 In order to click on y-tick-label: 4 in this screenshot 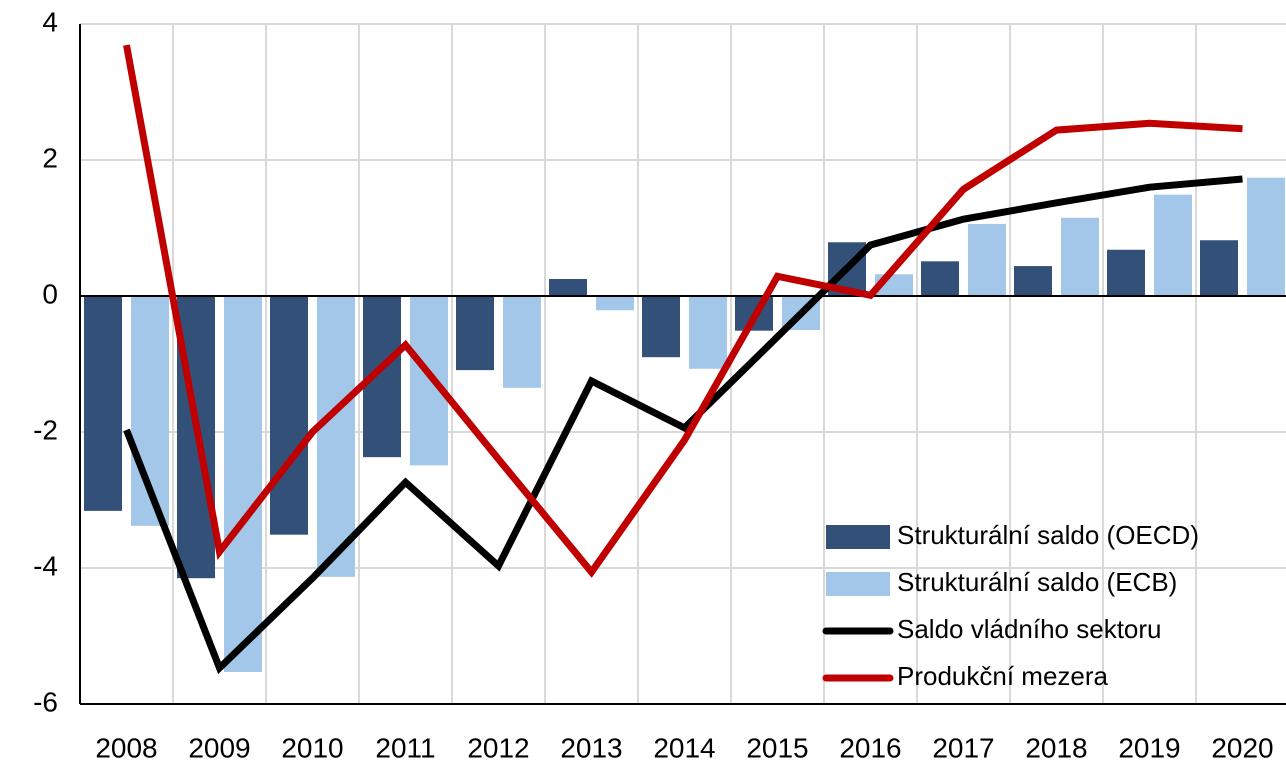, I will do `click(50, 21)`.